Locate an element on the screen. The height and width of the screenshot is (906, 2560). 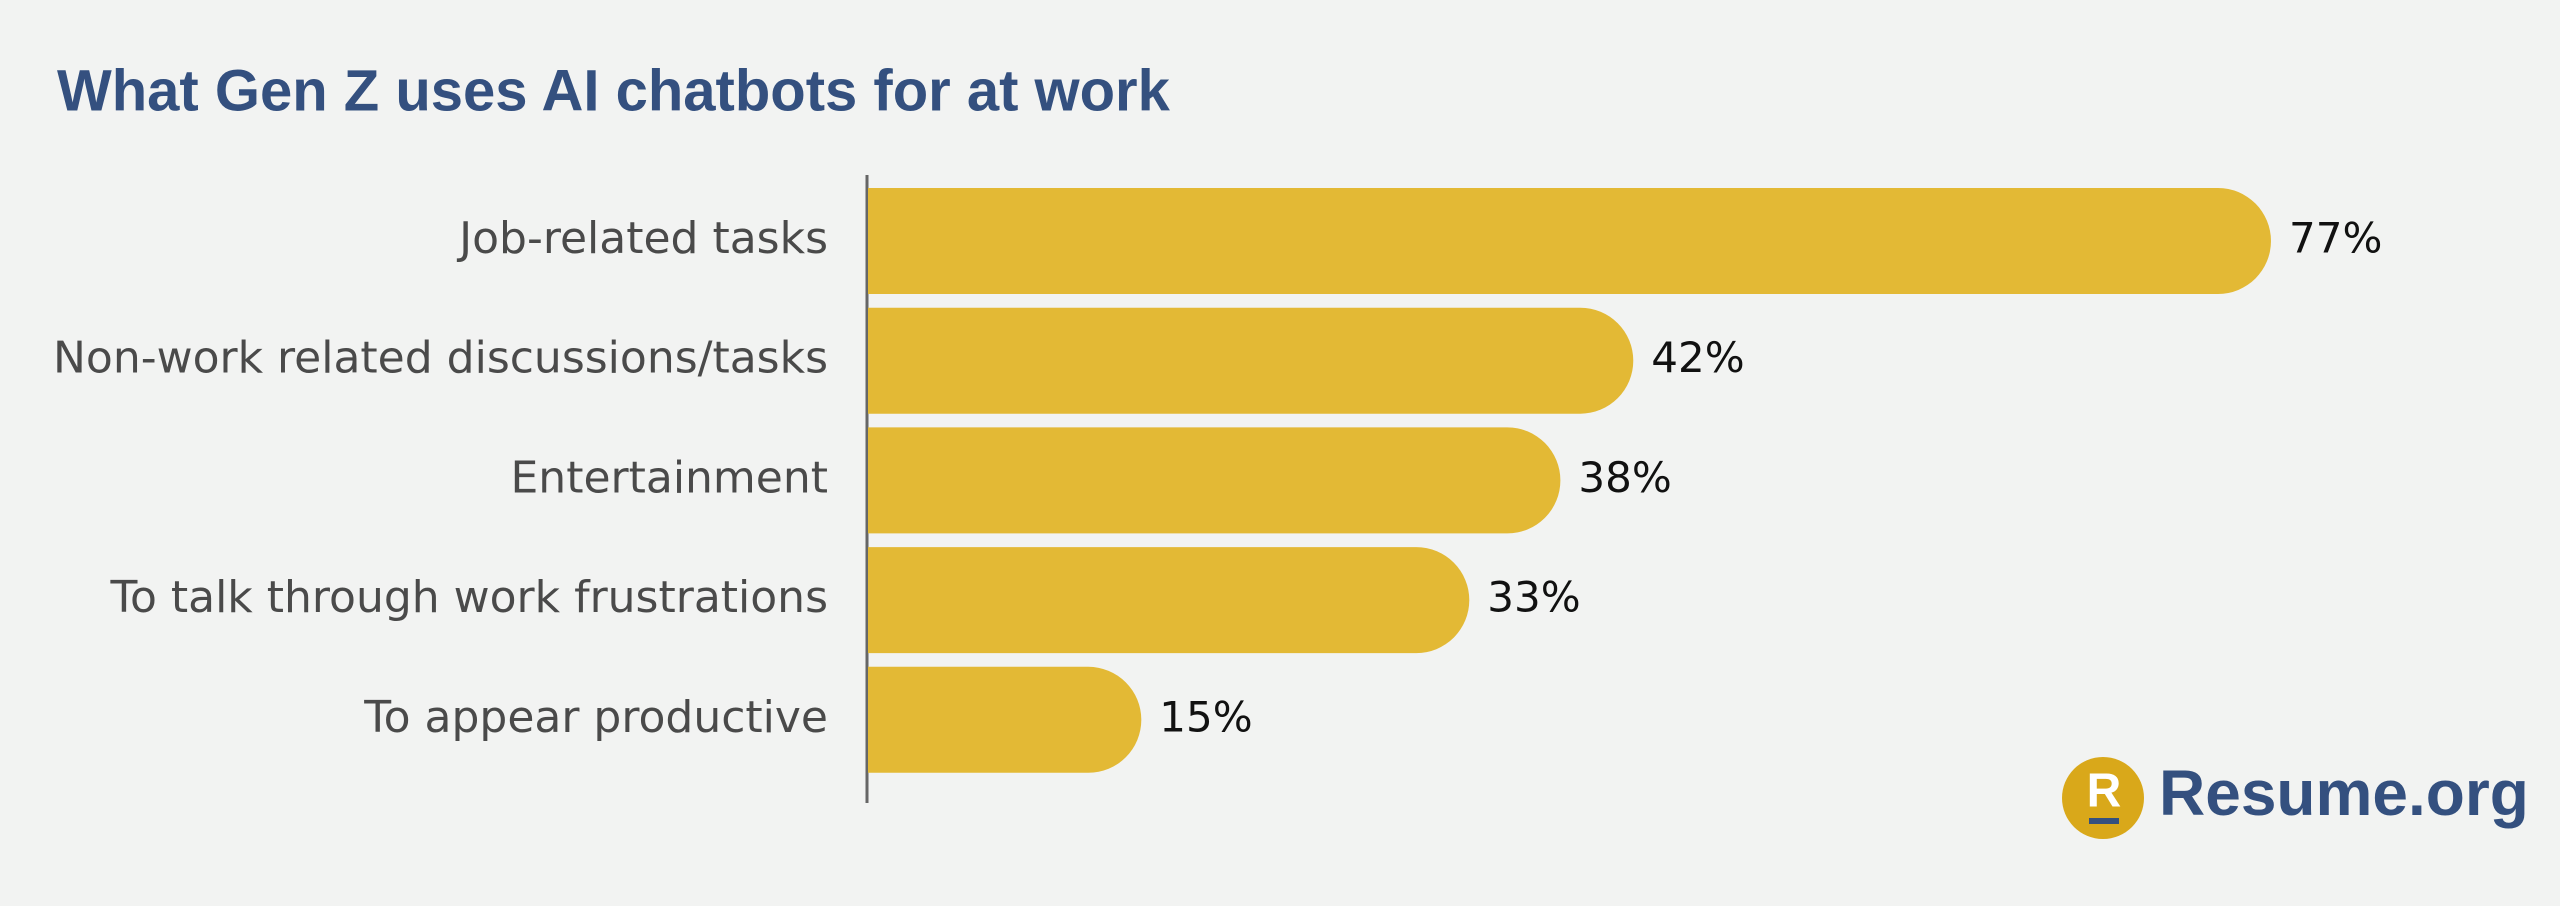
value-label: 15% is located at coordinates (1205, 716).